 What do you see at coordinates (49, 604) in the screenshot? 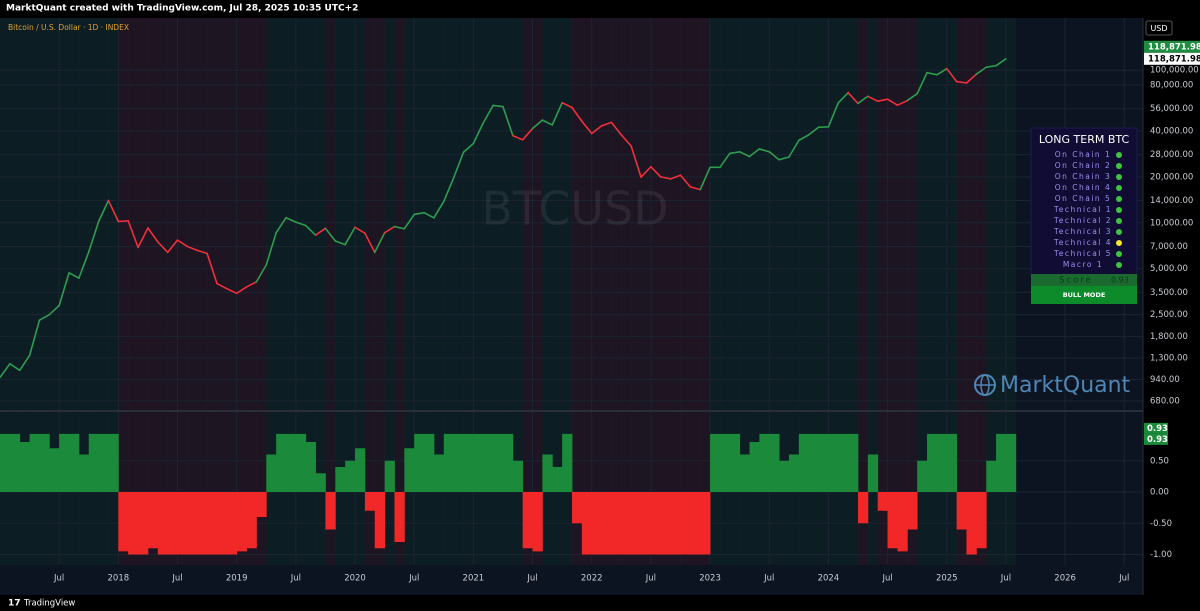
I see `footer: TradingView` at bounding box center [49, 604].